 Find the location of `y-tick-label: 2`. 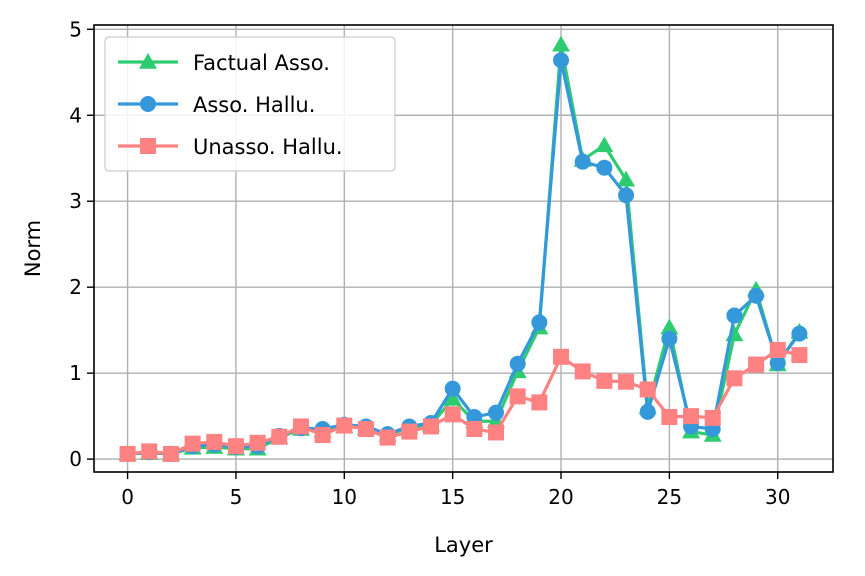

y-tick-label: 2 is located at coordinates (75, 287).